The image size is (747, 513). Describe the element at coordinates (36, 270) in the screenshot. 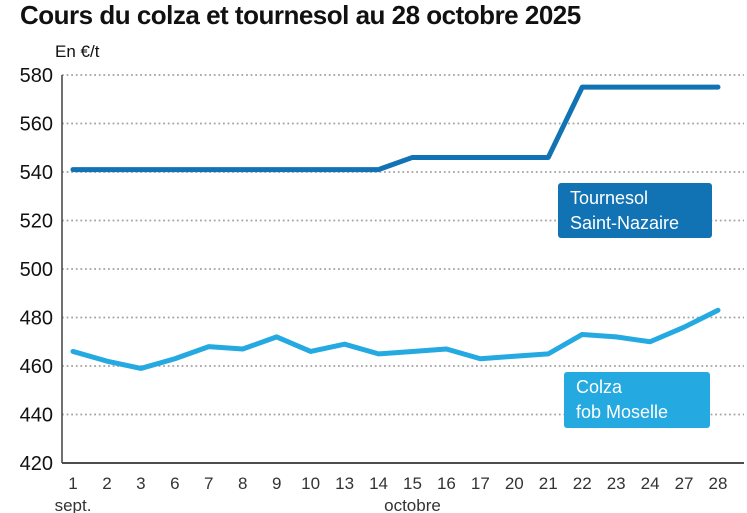

I see `y-tick-label-500: 500` at that location.